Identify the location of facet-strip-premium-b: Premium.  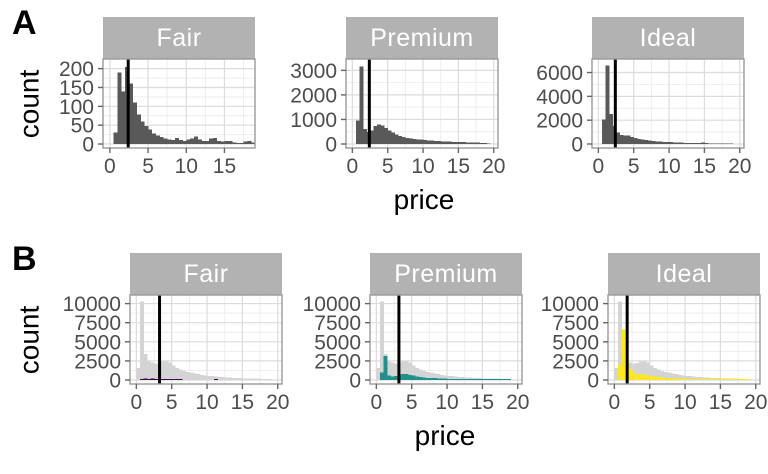
(446, 274).